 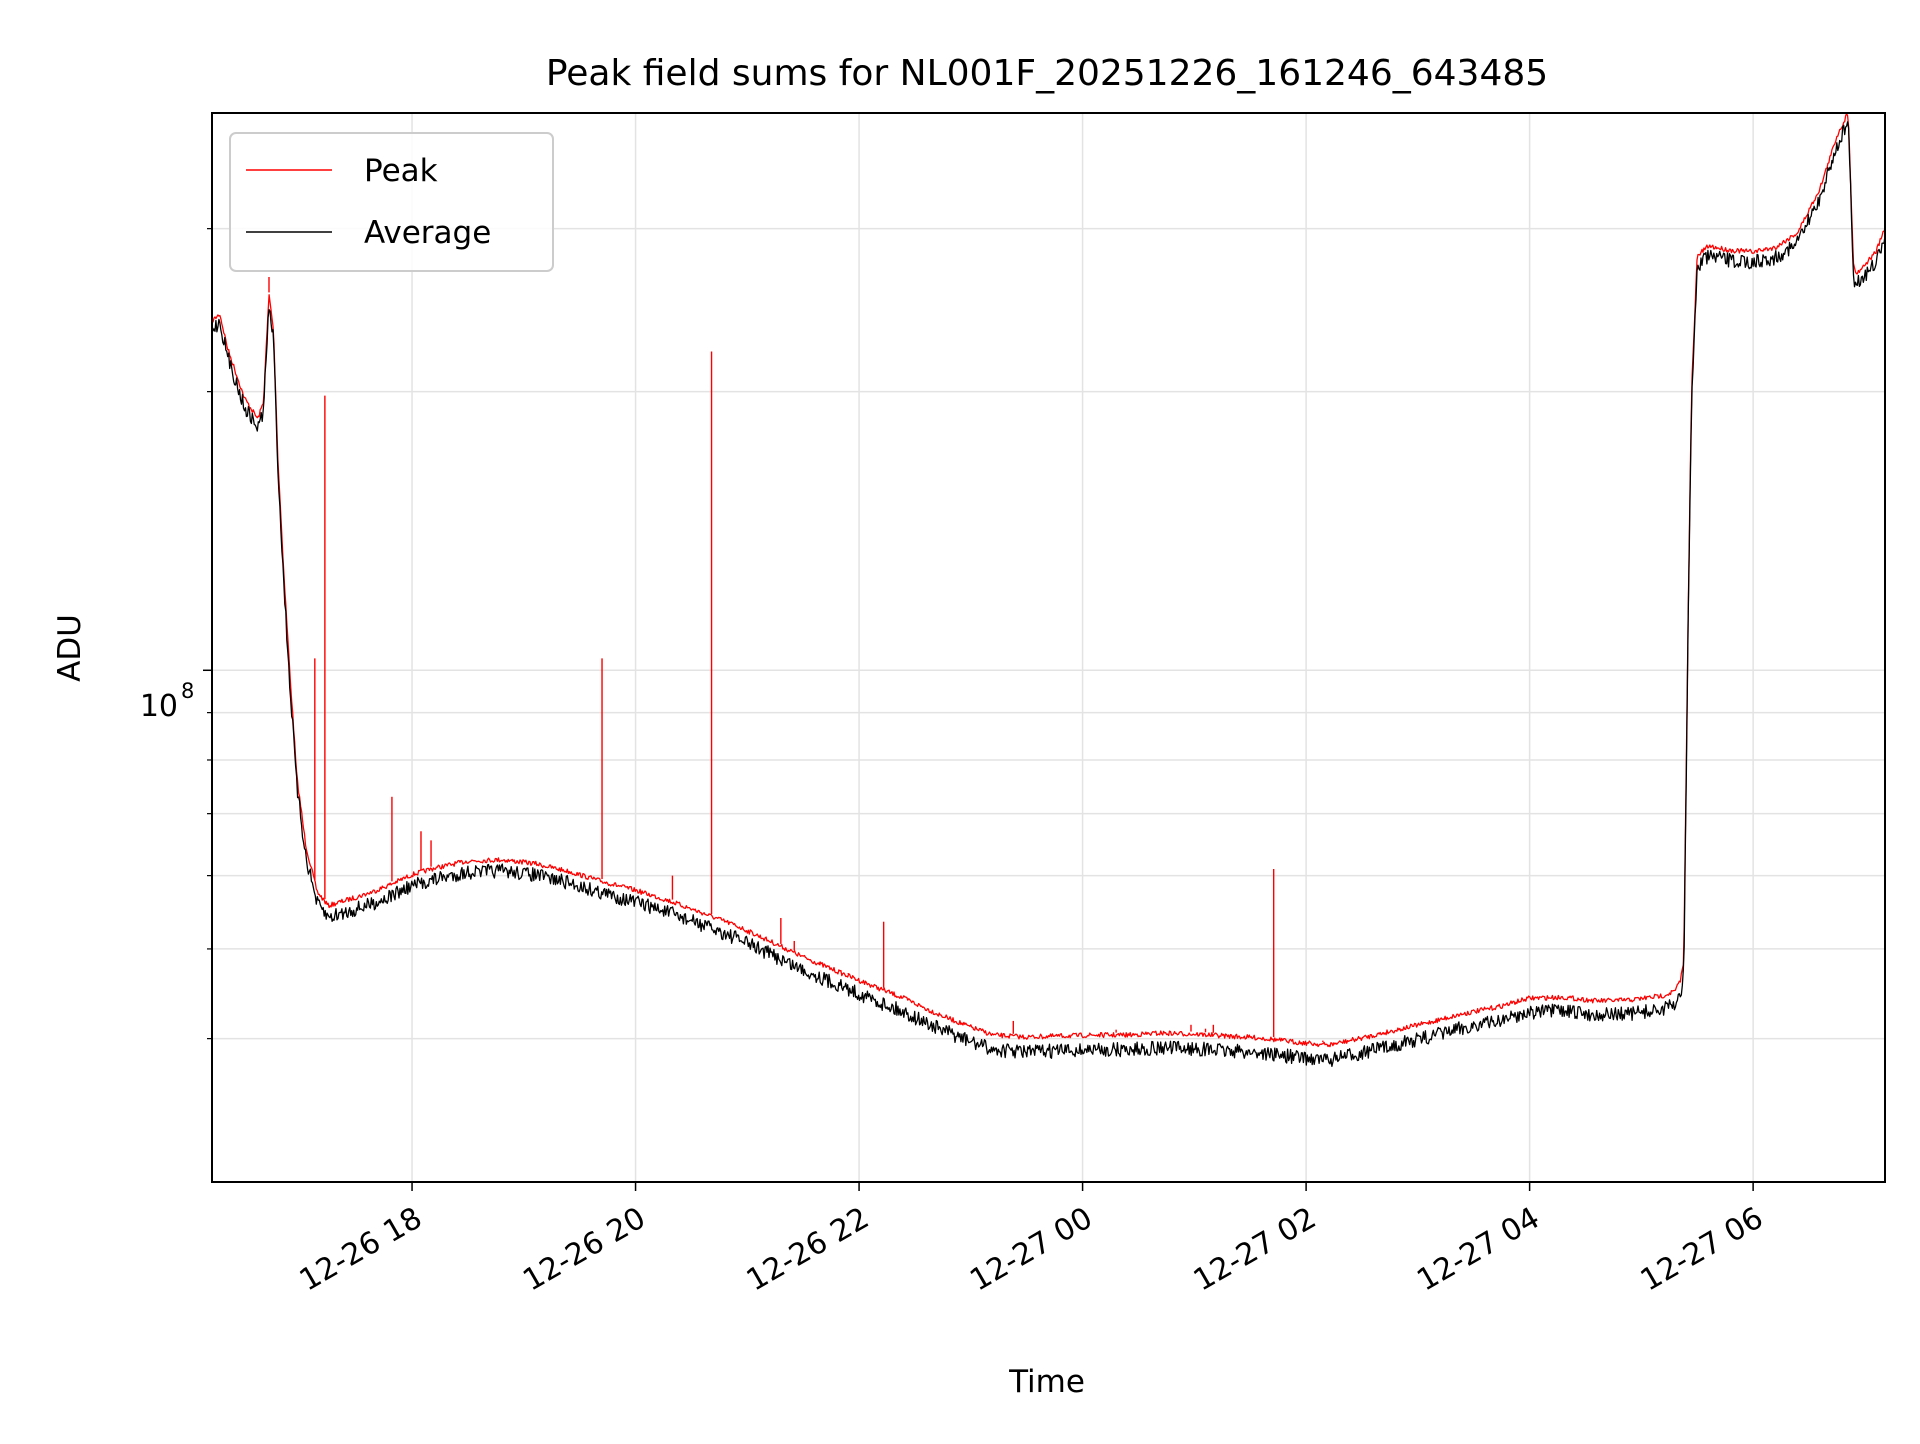 What do you see at coordinates (187, 691) in the screenshot?
I see `y-tick-label-exponent: 8` at bounding box center [187, 691].